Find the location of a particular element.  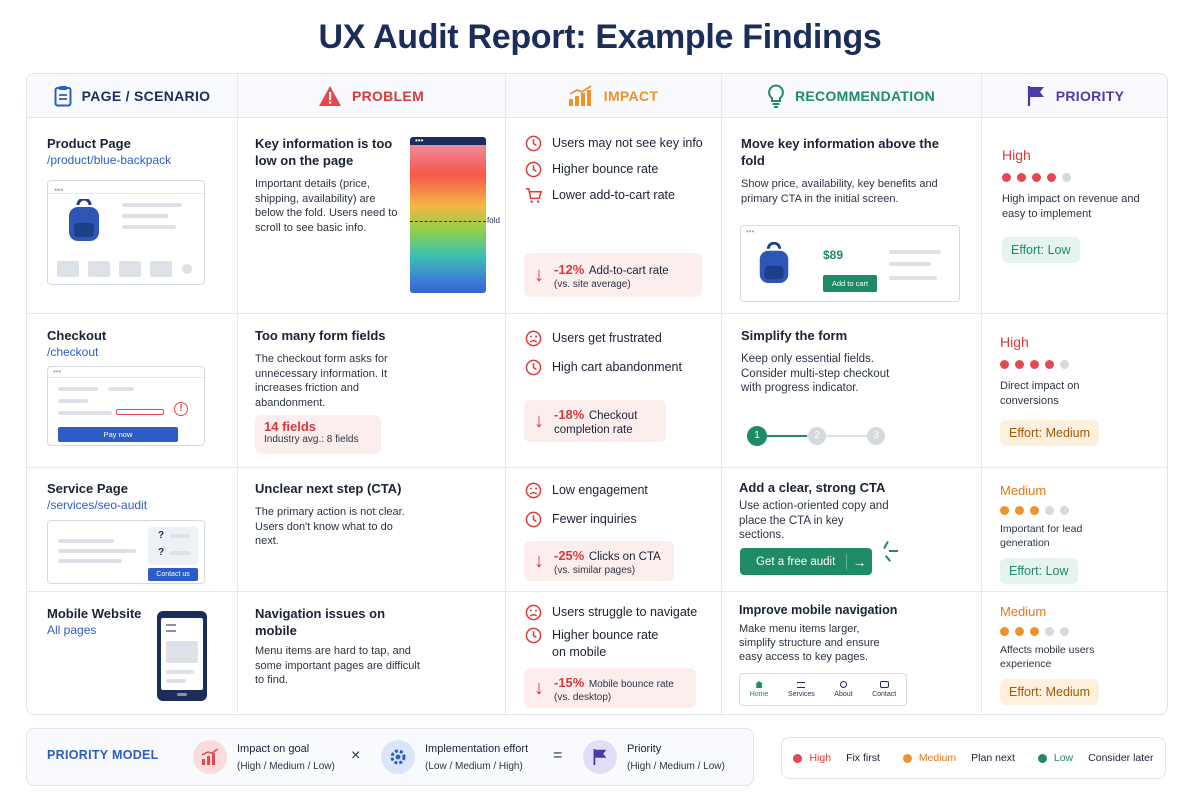

backpack-icon is located at coordinates (774, 262).